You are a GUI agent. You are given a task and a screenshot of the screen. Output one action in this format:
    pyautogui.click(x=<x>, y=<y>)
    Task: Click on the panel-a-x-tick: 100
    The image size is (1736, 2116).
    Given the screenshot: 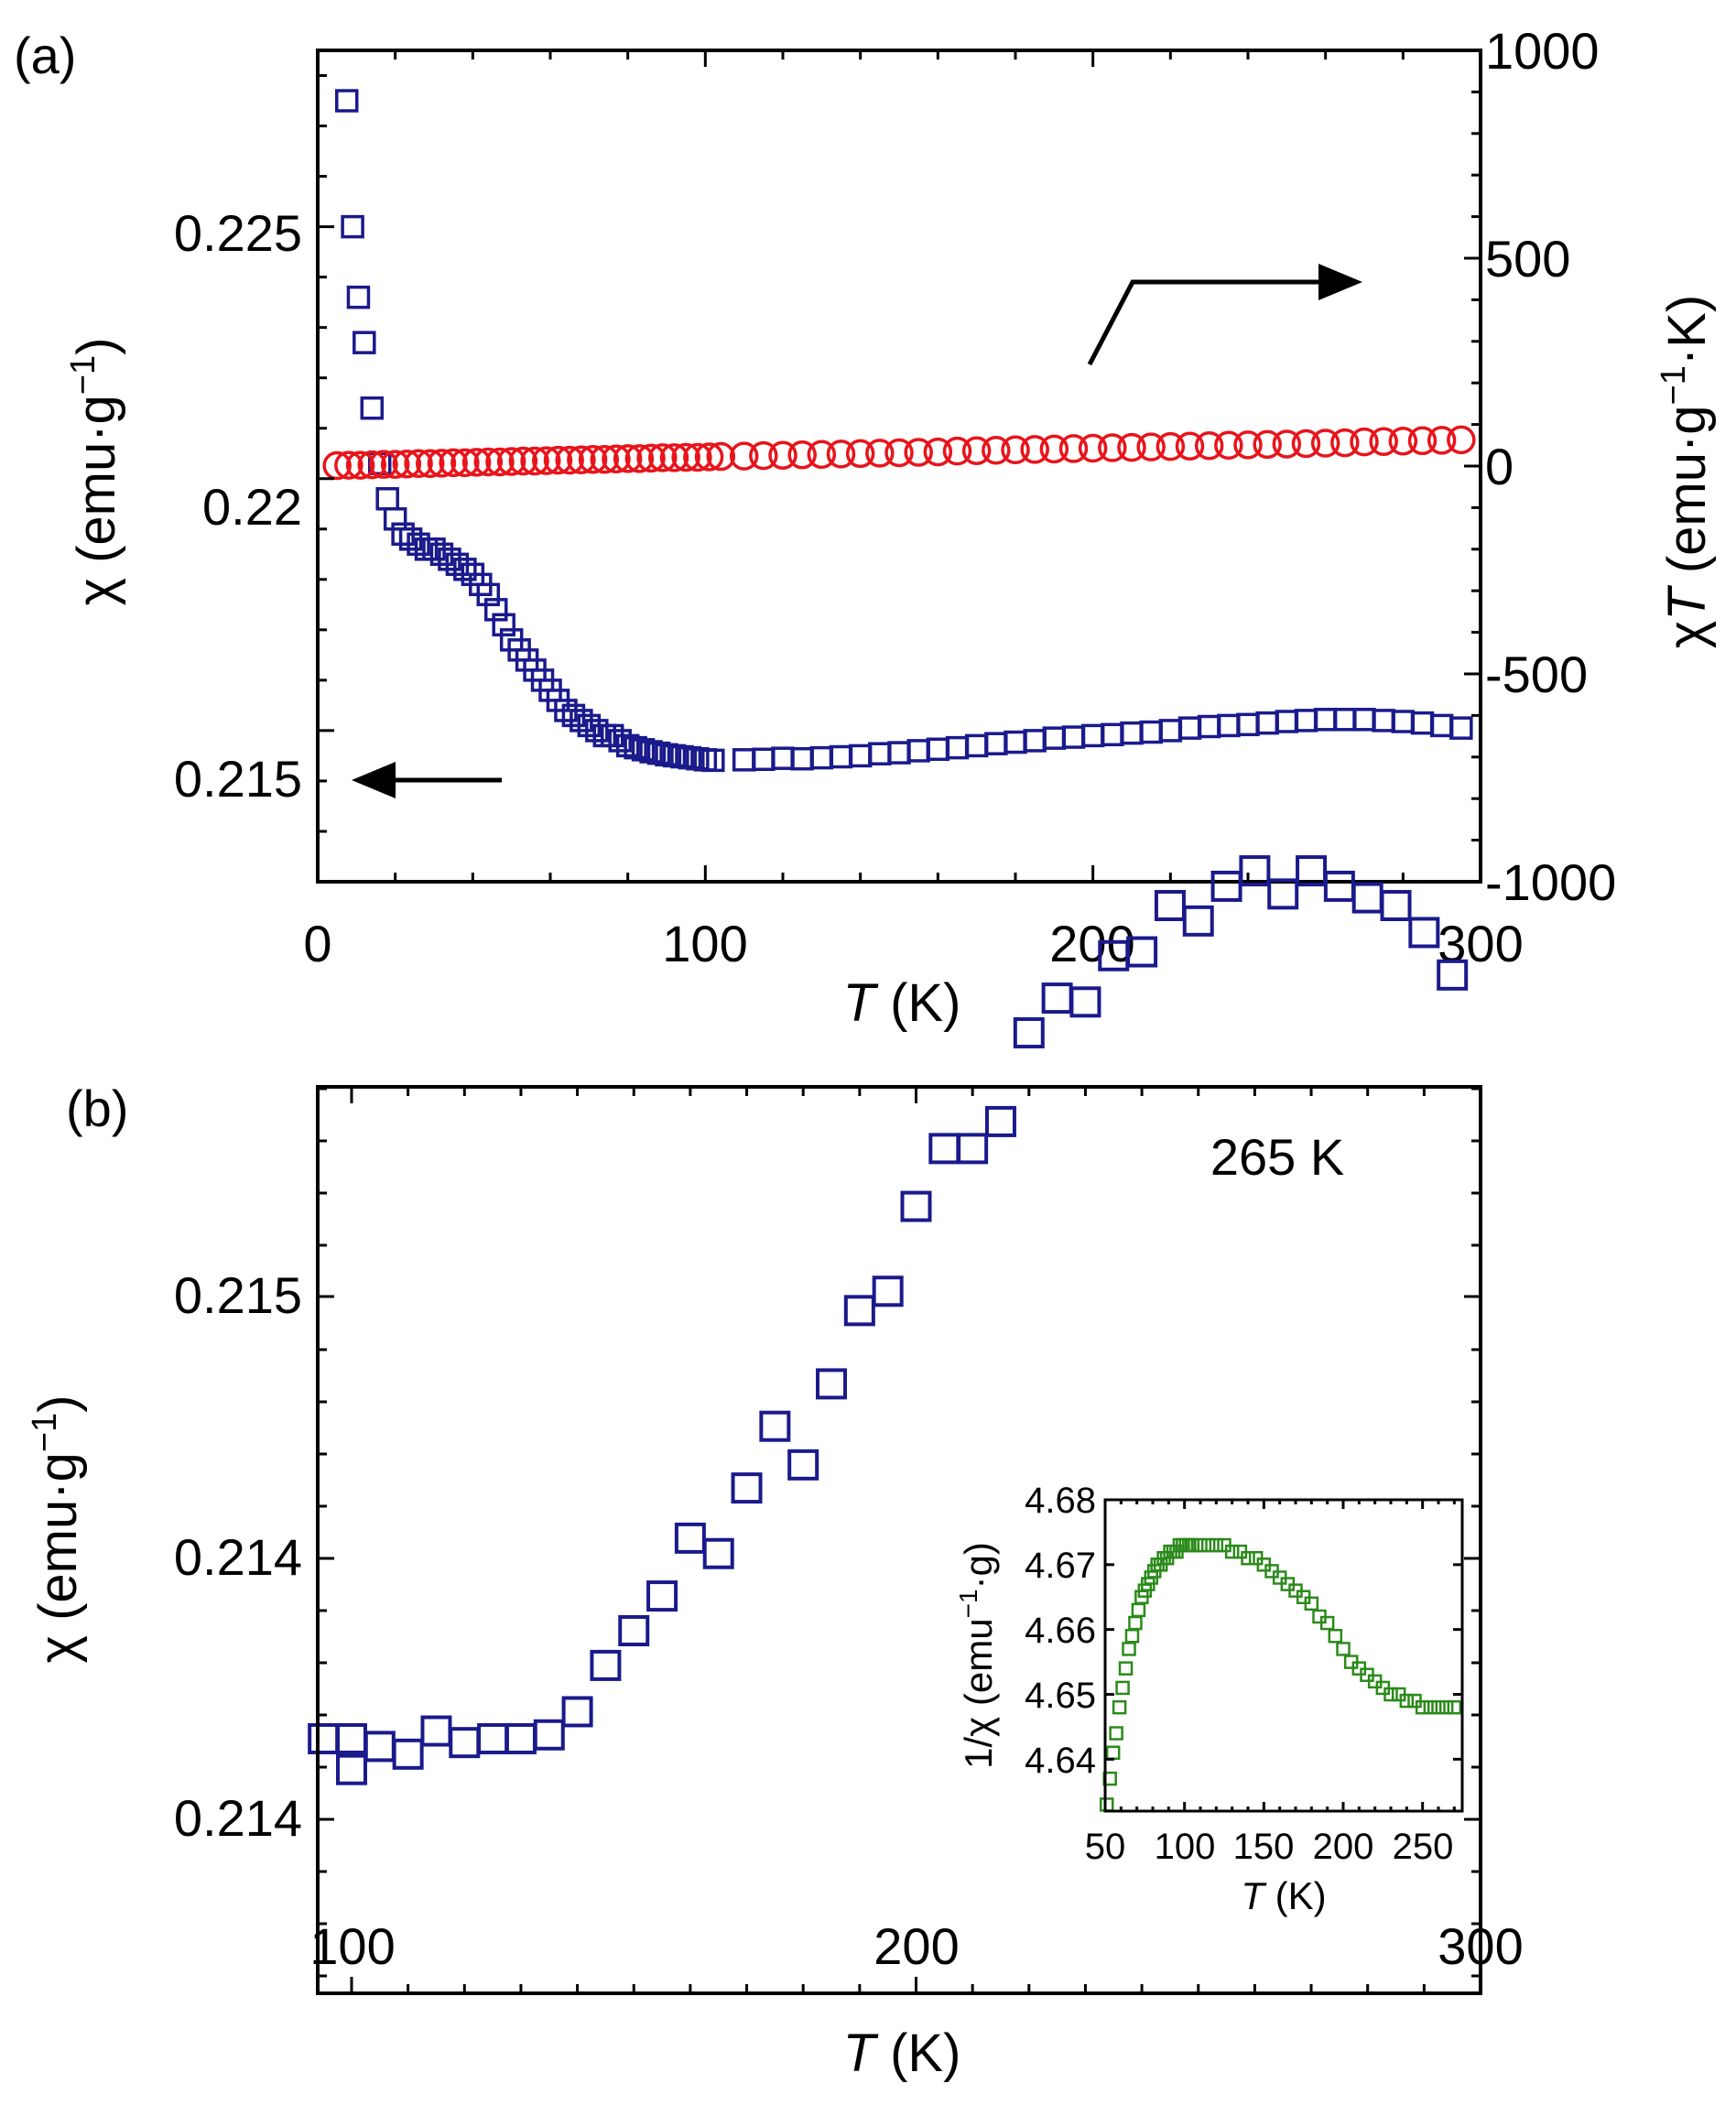 What is the action you would take?
    pyautogui.click(x=704, y=943)
    